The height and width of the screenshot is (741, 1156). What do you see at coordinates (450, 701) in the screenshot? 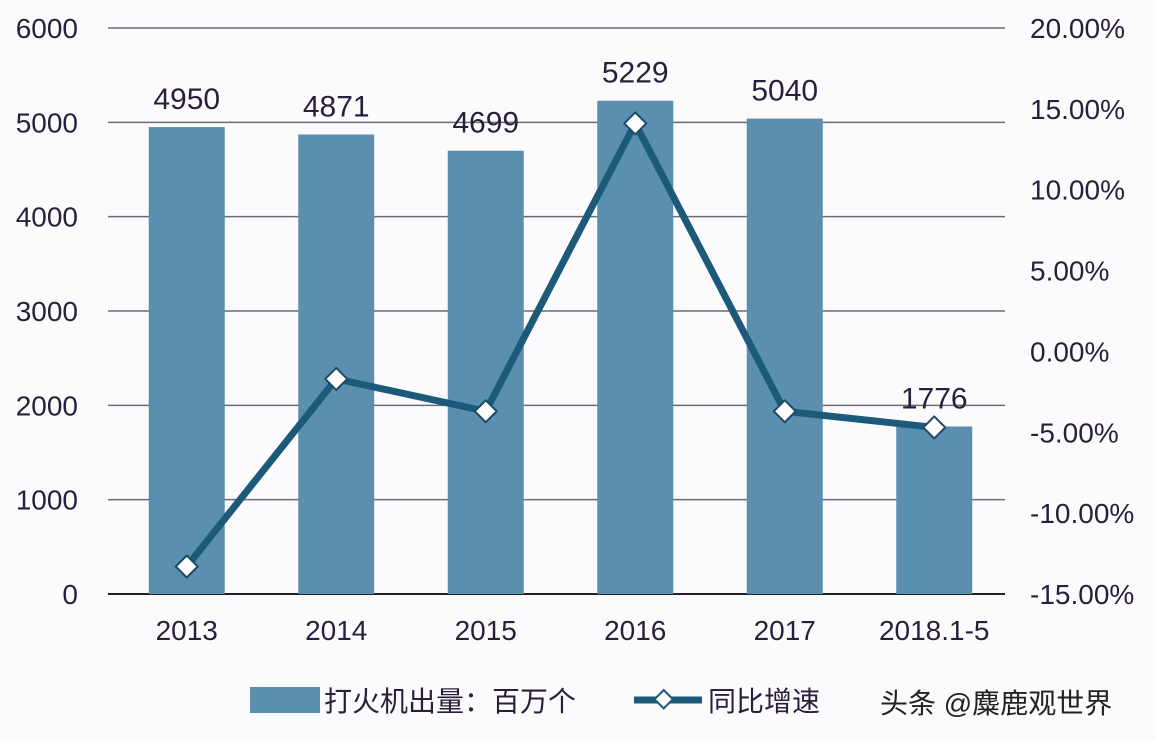
I see `legend-bar-label: 打火机出量：百万个` at bounding box center [450, 701].